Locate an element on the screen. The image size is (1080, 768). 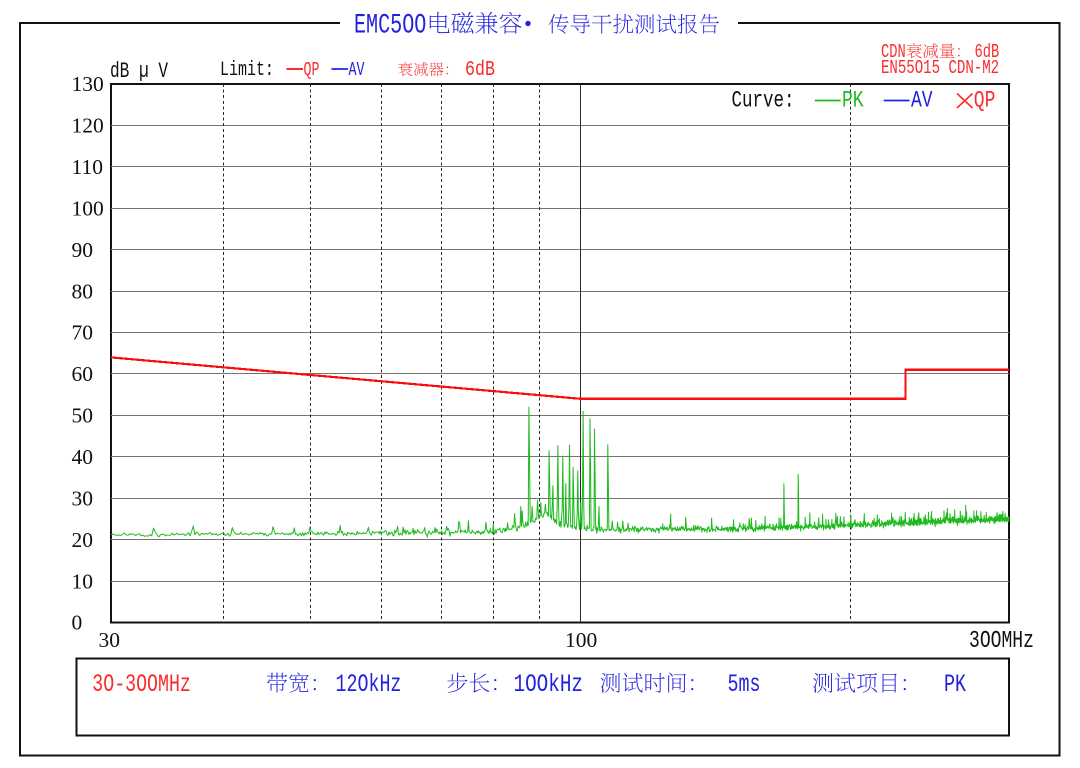
svg-text: 10 is located at coordinates (83, 581).